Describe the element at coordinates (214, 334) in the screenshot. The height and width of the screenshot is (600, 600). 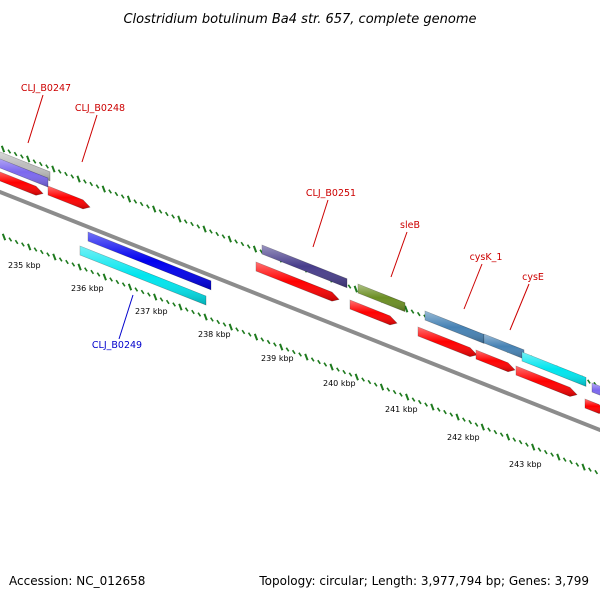
I see `kbp-label: 238 kbp` at that location.